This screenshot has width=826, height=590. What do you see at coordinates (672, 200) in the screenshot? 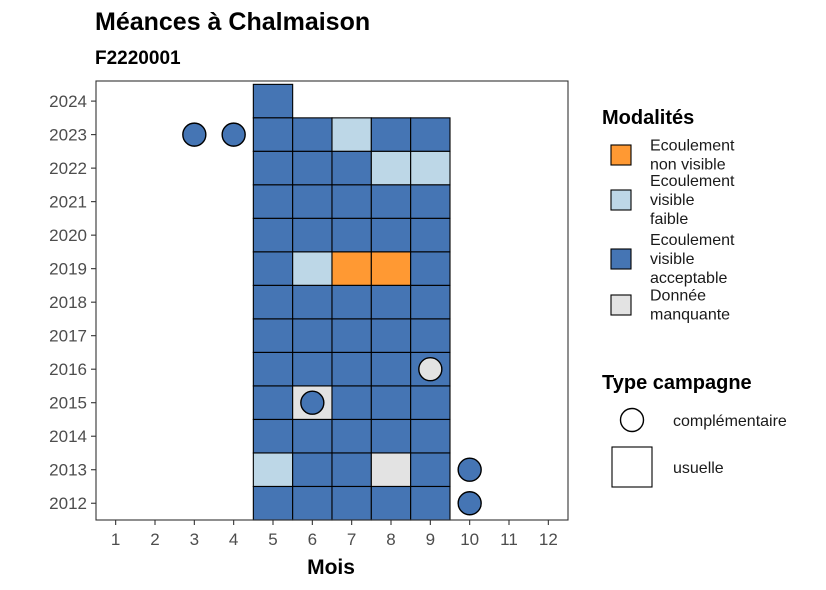
I see `legend-label-ev_faible-line2: visible` at bounding box center [672, 200].